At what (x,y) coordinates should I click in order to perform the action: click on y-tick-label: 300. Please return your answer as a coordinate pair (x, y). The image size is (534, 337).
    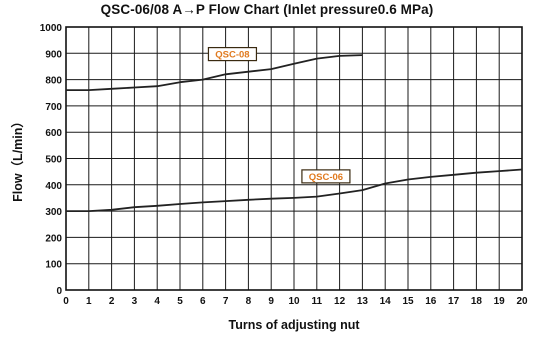
    Looking at the image, I should click on (53, 212).